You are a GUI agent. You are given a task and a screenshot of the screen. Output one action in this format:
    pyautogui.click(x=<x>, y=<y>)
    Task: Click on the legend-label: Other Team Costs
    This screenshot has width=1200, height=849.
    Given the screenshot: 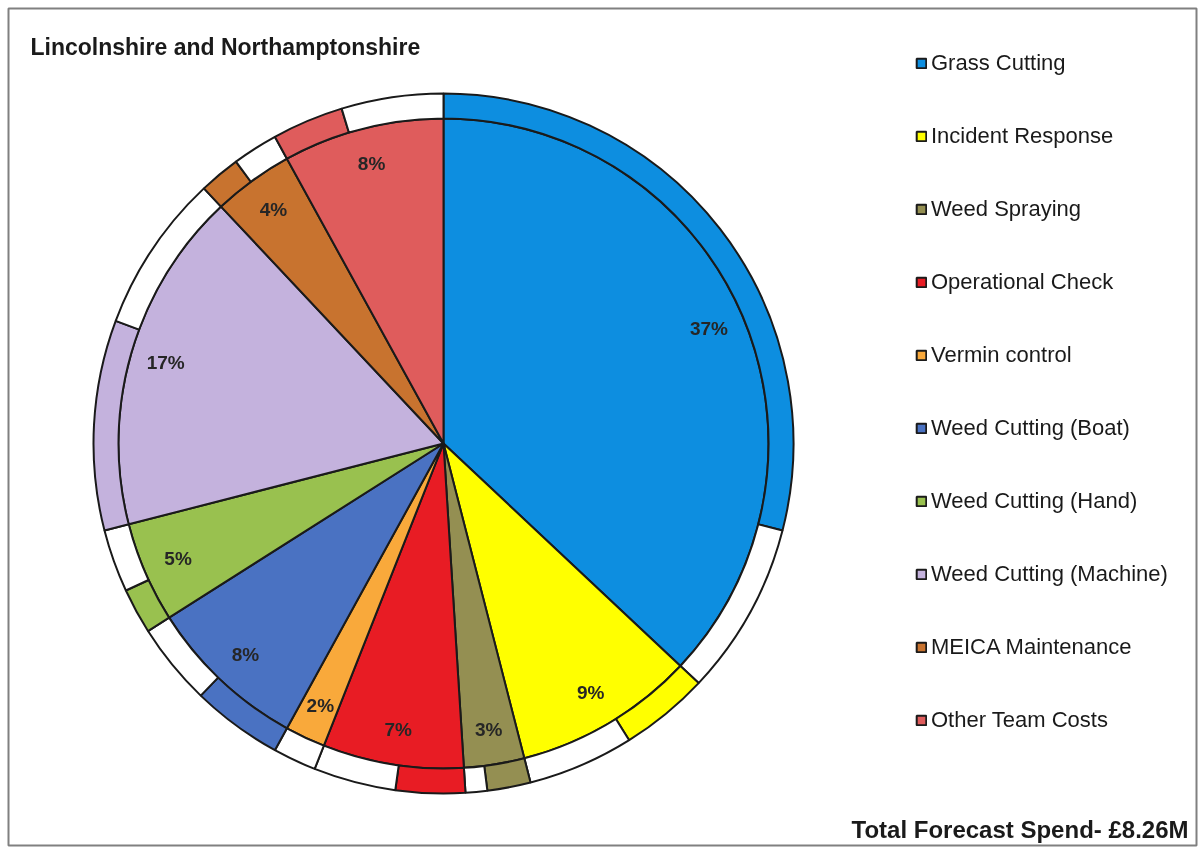 What is the action you would take?
    pyautogui.click(x=1019, y=720)
    